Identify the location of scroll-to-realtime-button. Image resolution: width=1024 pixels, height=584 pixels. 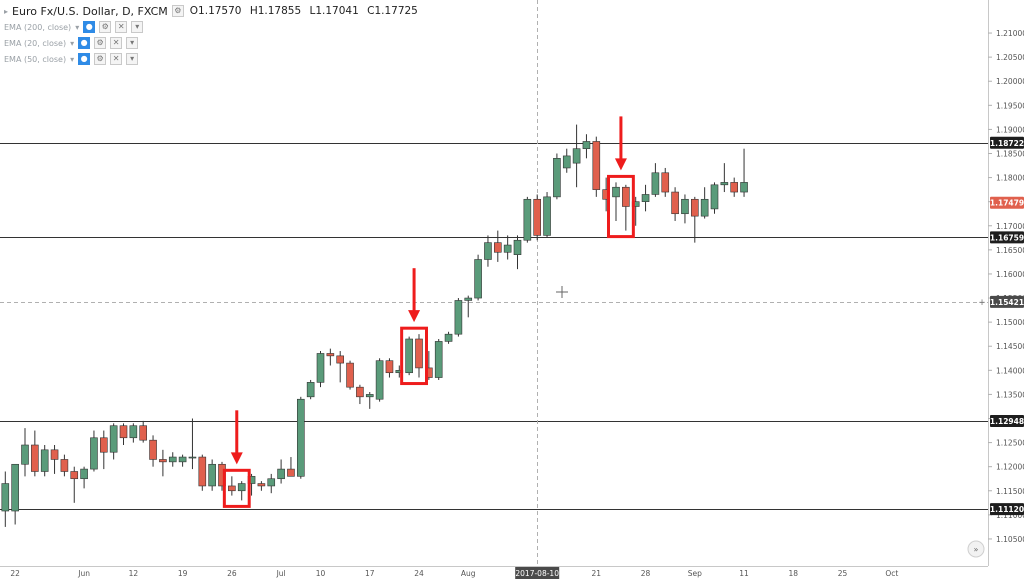
(976, 549).